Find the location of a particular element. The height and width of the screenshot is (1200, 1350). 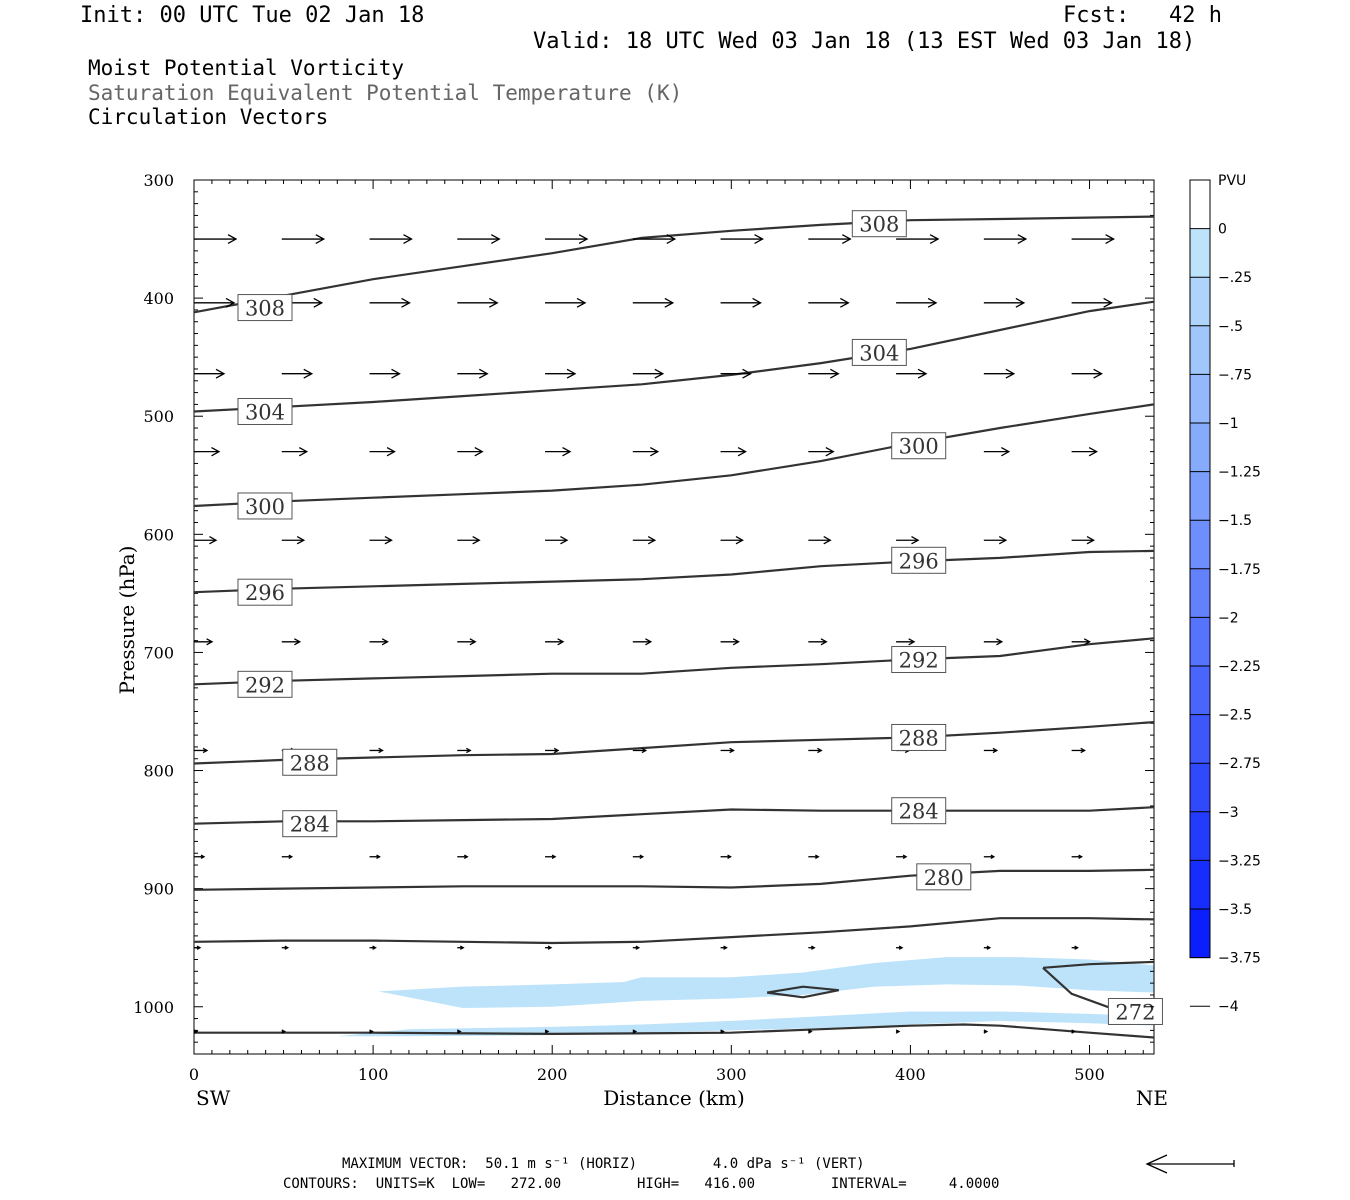

y-axis-title: Pressure (hPa) is located at coordinates (127, 620).